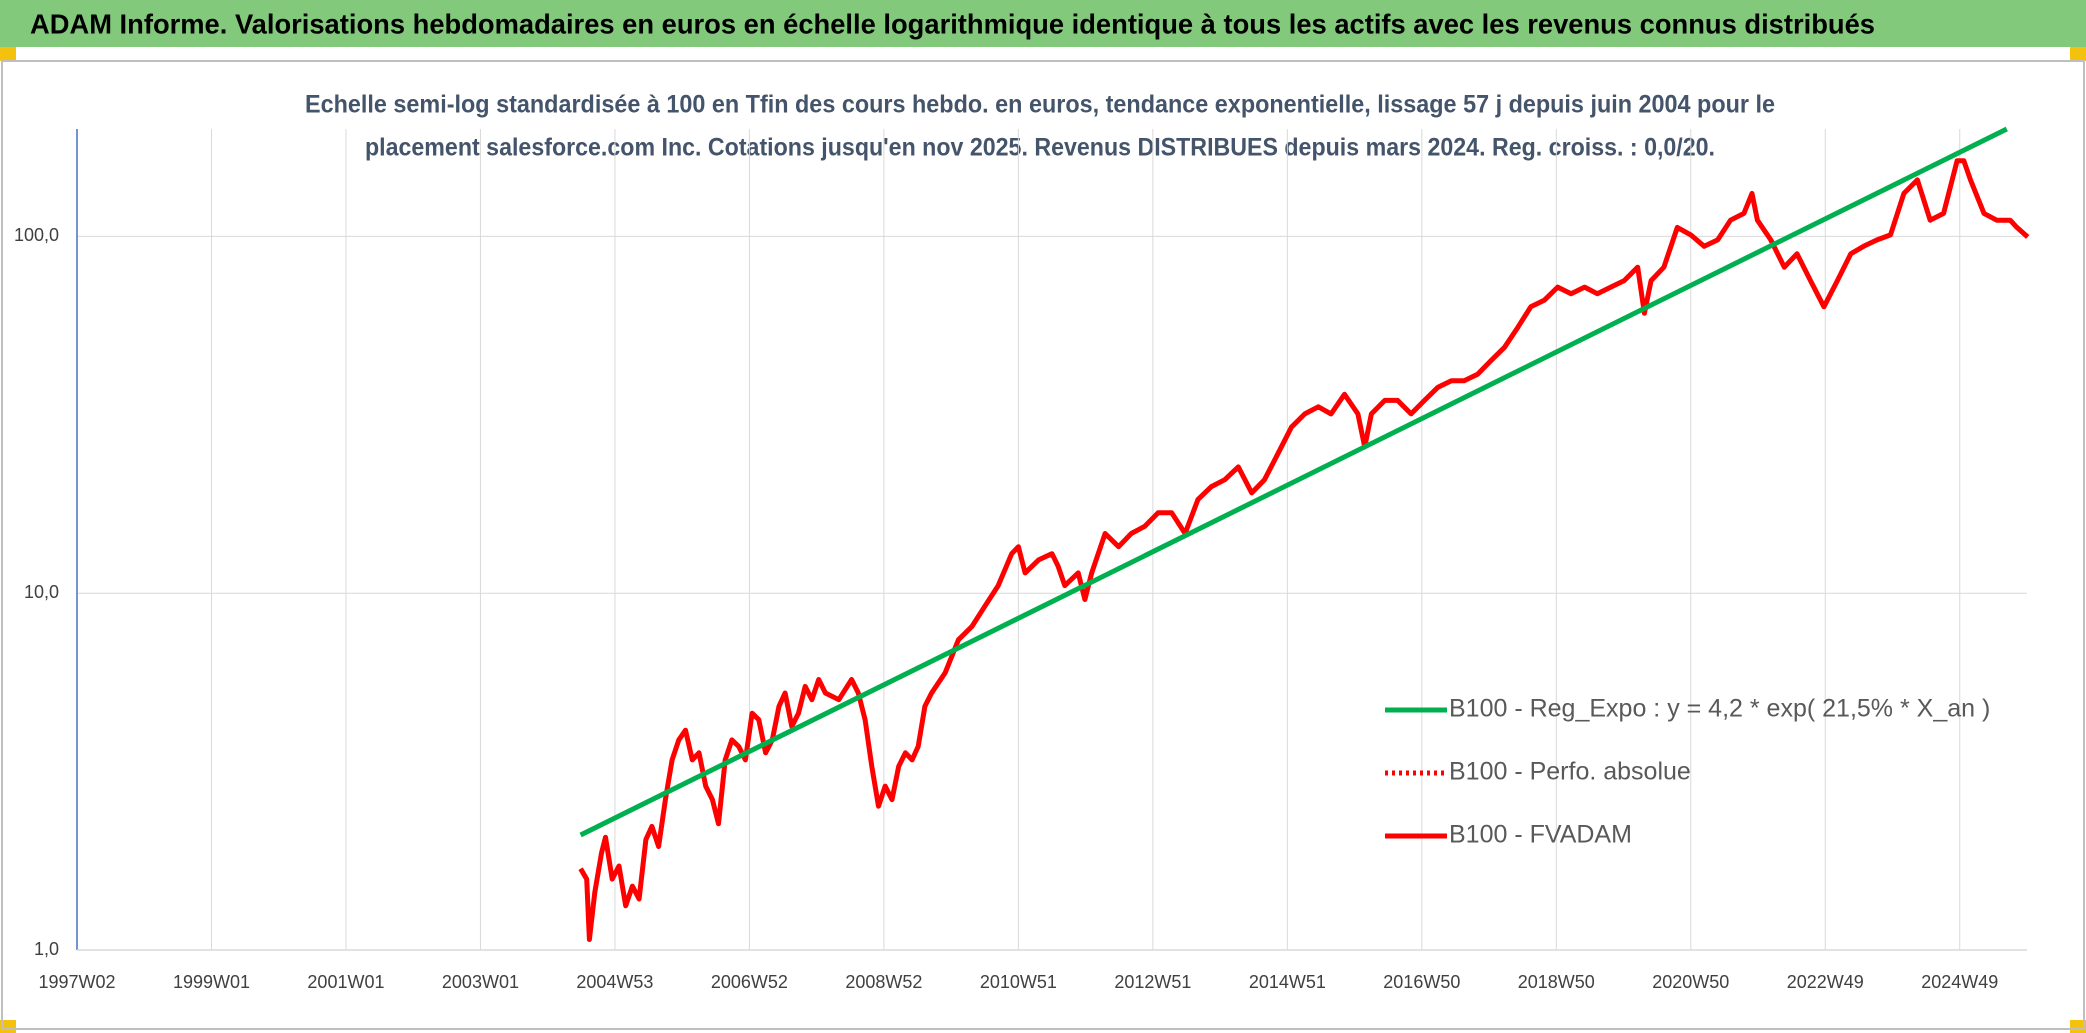 The height and width of the screenshot is (1033, 2086). What do you see at coordinates (36, 235) in the screenshot?
I see `y-tick-label: 100,0` at bounding box center [36, 235].